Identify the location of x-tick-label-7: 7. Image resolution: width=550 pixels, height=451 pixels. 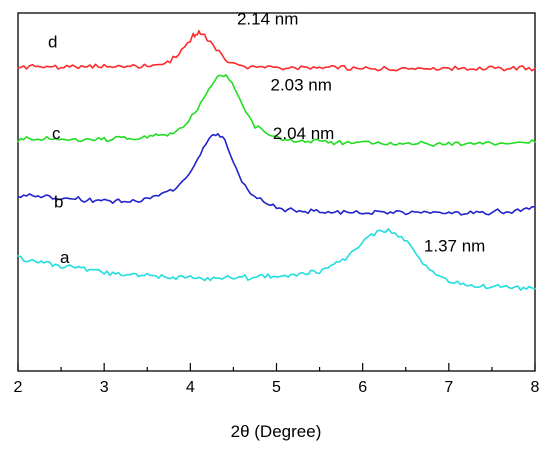
(448, 387).